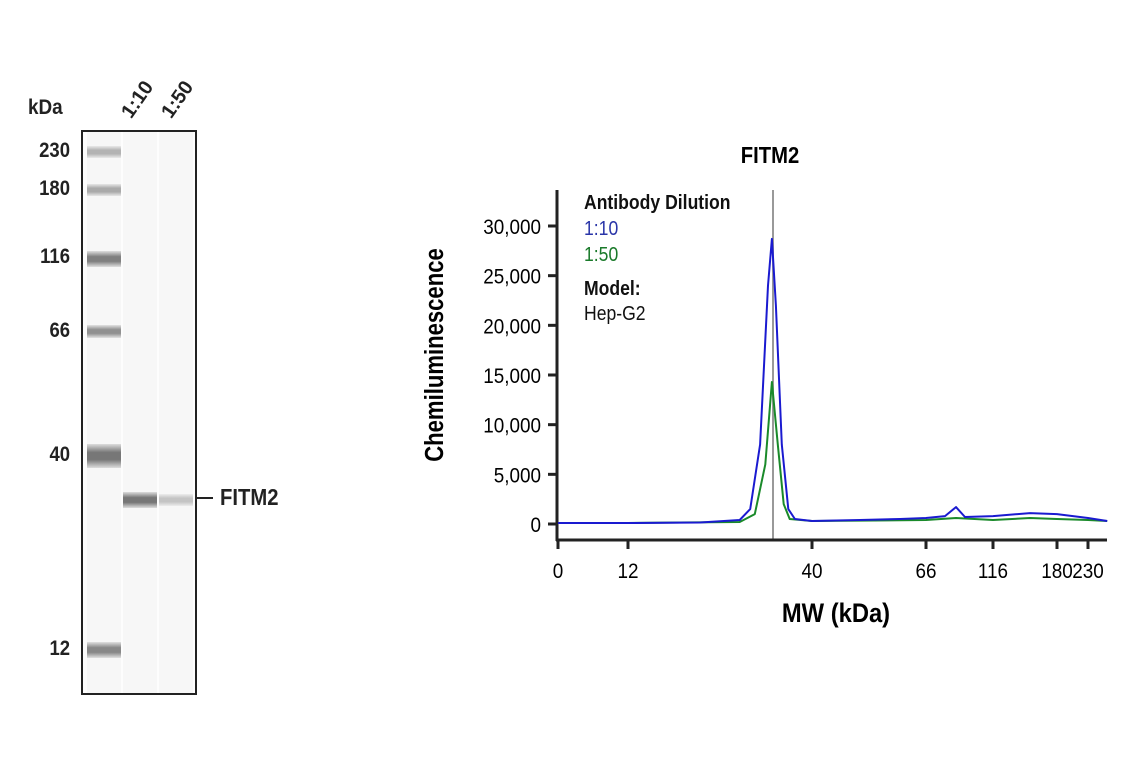 The image size is (1141, 768). I want to click on x-tick-label: 180, so click(1057, 571).